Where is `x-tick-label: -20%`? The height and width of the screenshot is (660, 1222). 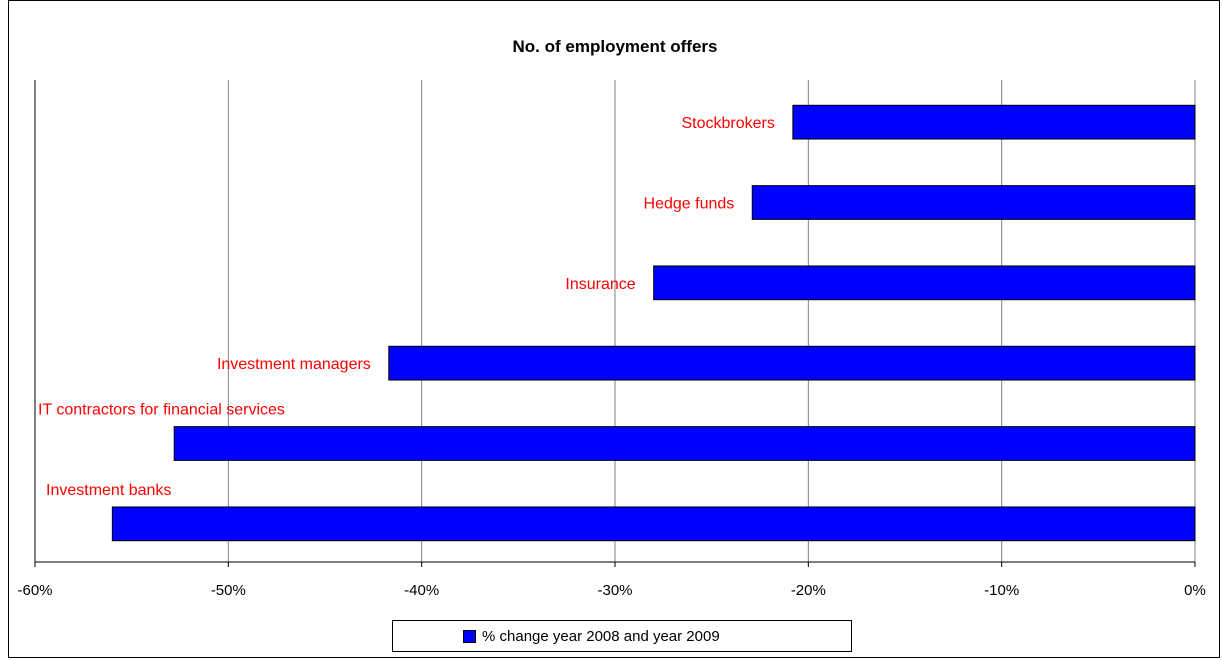 x-tick-label: -20% is located at coordinates (808, 590).